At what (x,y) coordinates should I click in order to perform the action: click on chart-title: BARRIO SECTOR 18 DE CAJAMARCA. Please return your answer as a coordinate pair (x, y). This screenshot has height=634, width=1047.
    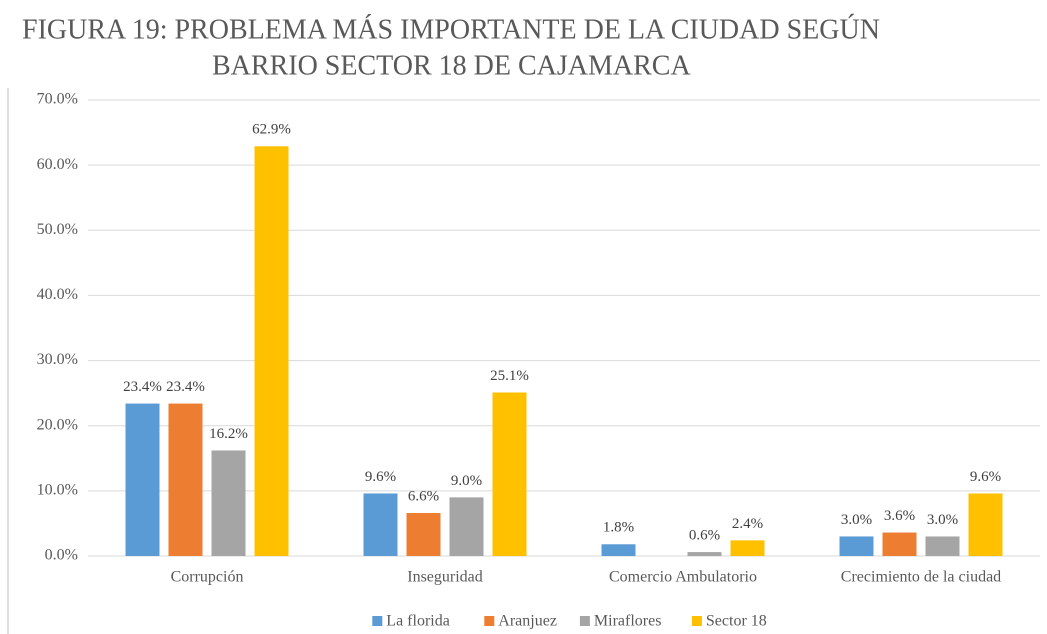
    Looking at the image, I should click on (451, 65).